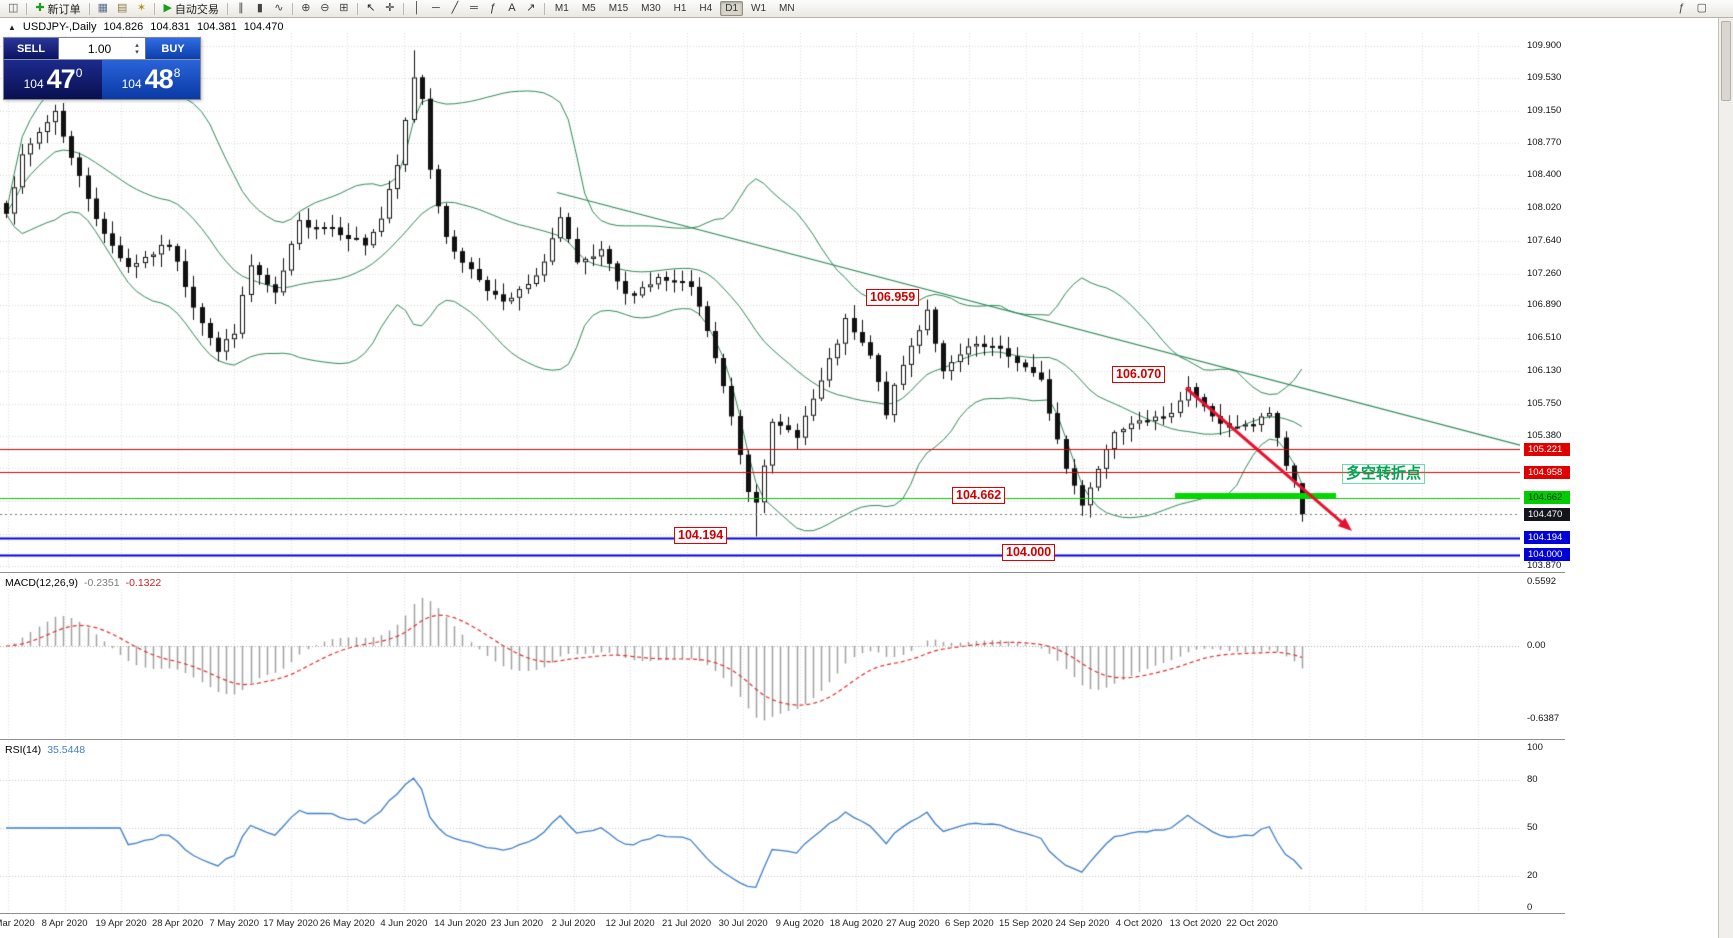 The image size is (1733, 938). Describe the element at coordinates (53, 79) in the screenshot. I see `sell-price-display: 104 47 0` at that location.